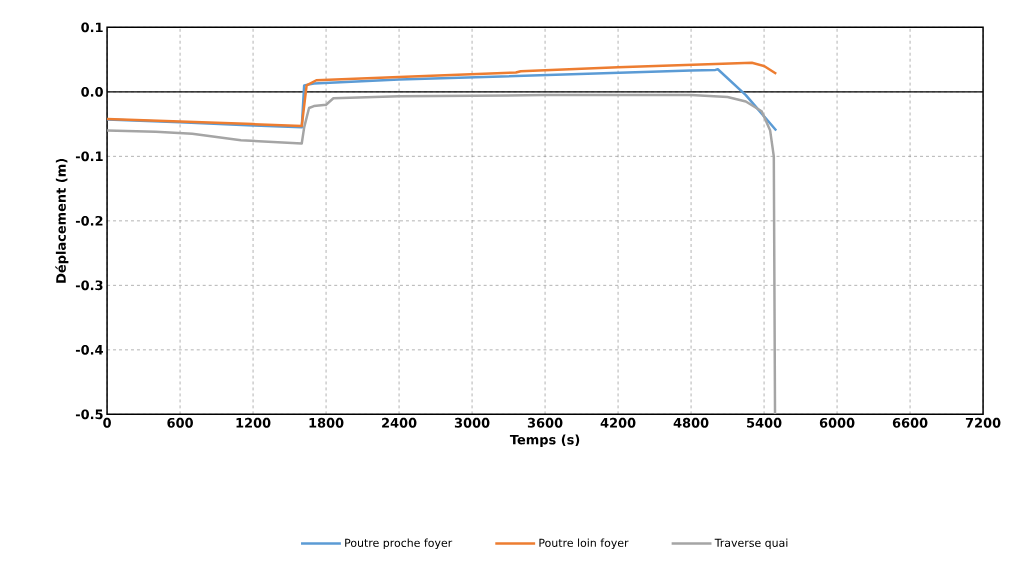 This screenshot has height=564, width=1014. I want to click on y-tick-label: -0.2, so click(89, 220).